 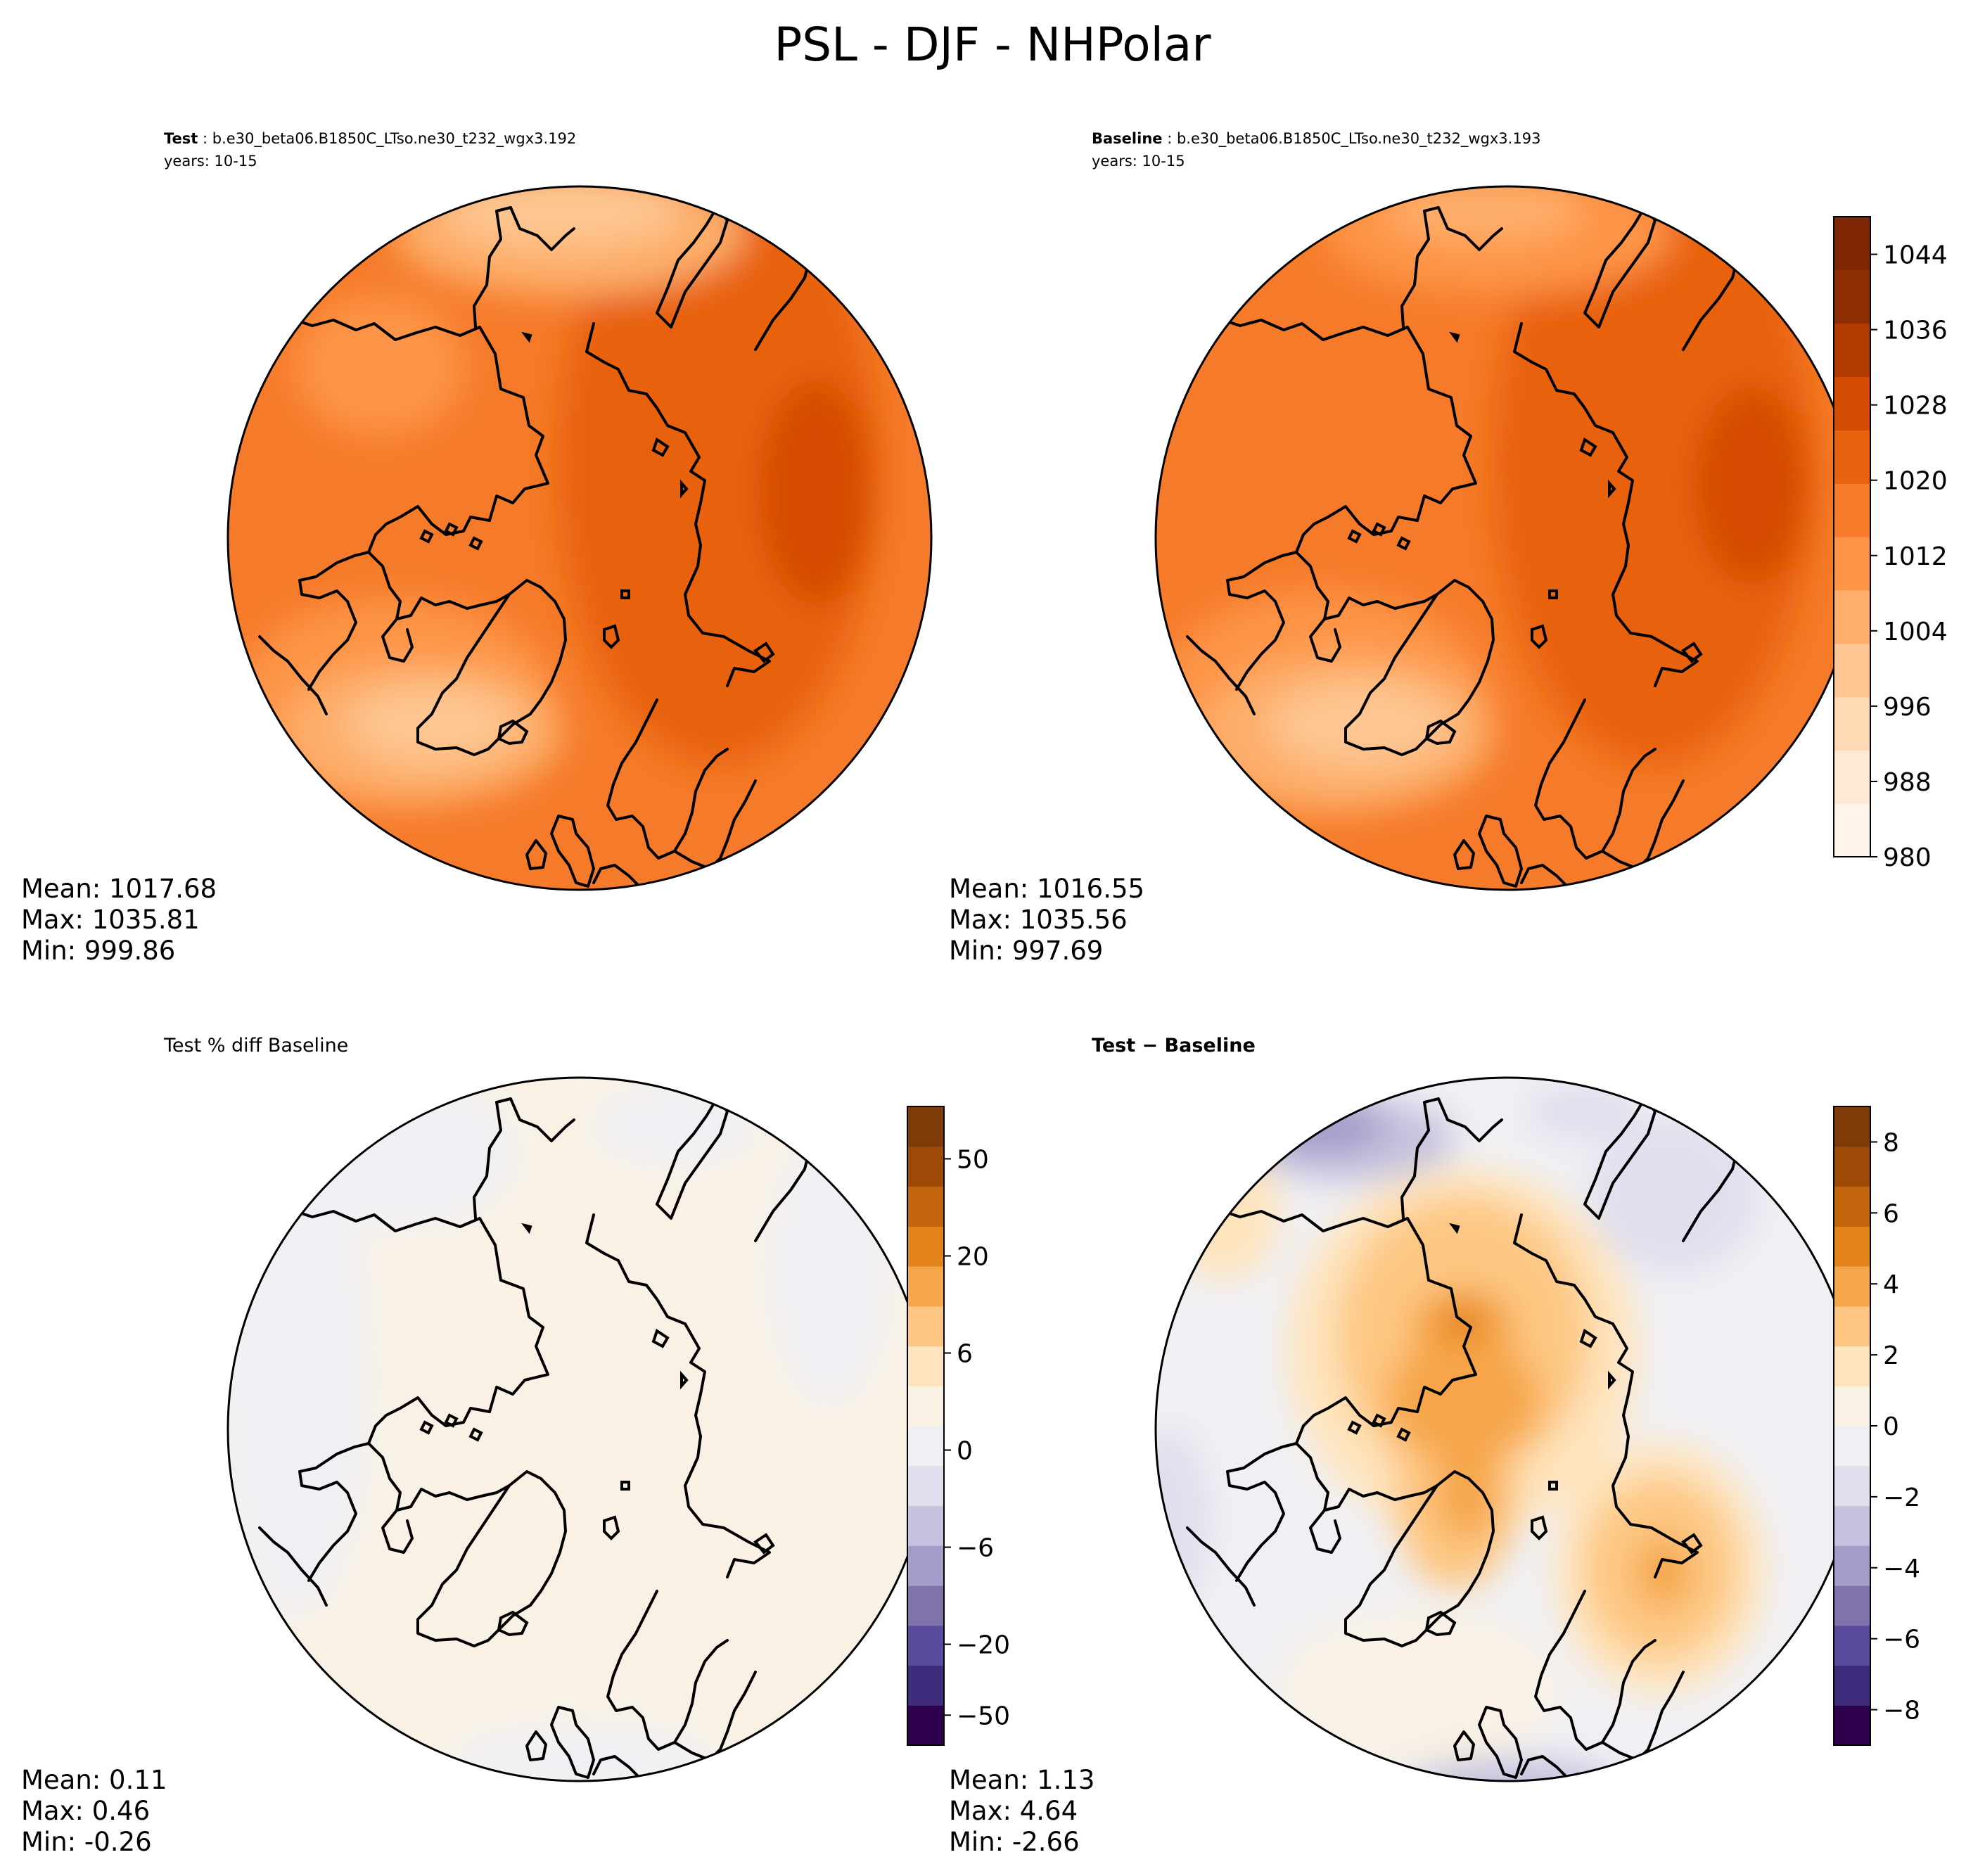 I want to click on figure-title: PSL - DJF - NHPolar, so click(x=992, y=45).